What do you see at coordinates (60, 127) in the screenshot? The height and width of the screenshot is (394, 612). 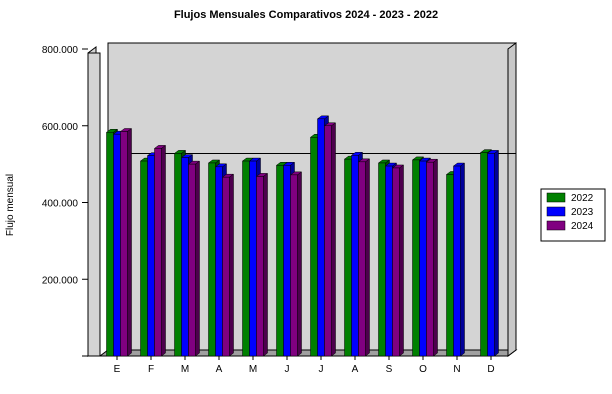 I see `y-tick-label: 600.000` at bounding box center [60, 127].